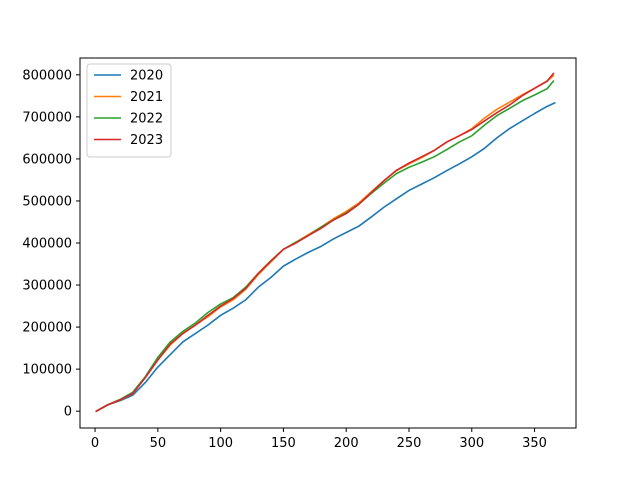 The height and width of the screenshot is (480, 640). I want to click on legend-label-2023: 2023, so click(146, 140).